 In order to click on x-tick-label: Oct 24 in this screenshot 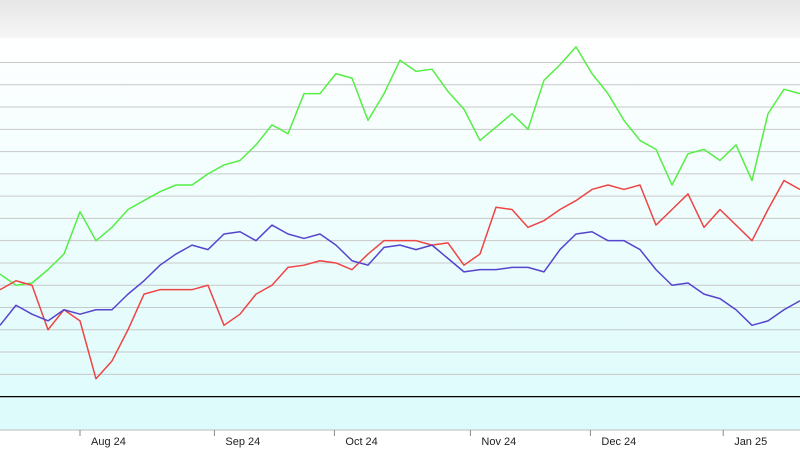, I will do `click(361, 442)`.